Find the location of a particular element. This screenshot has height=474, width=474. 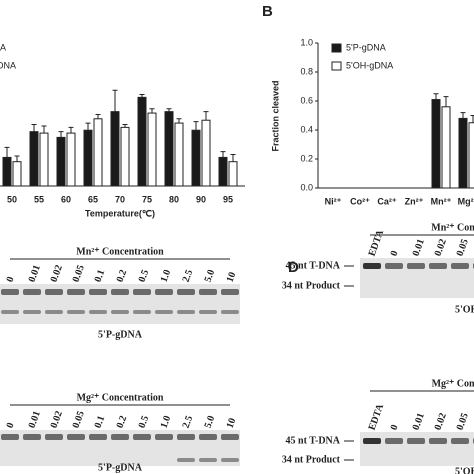

gel-caption: 5'OH-gDNA is located at coordinates (464, 309).